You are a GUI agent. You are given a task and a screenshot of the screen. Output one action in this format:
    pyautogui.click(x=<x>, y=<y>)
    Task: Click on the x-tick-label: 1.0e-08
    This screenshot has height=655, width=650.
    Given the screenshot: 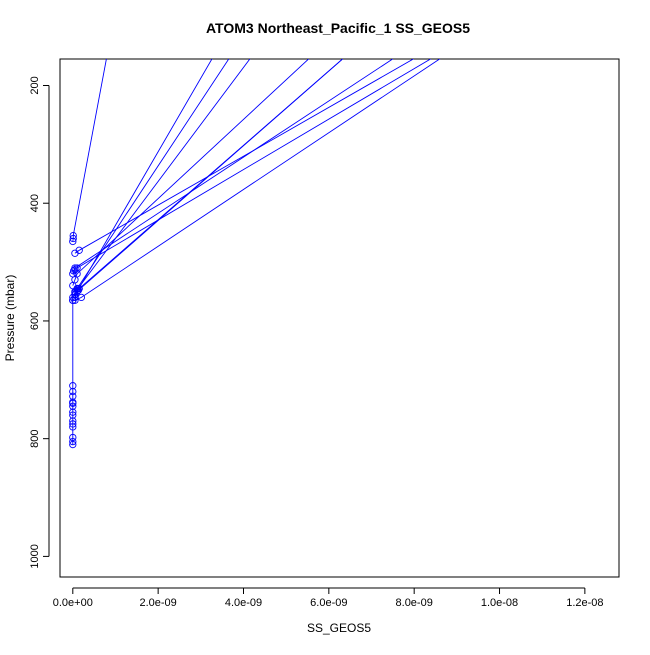 What is the action you would take?
    pyautogui.click(x=499, y=603)
    